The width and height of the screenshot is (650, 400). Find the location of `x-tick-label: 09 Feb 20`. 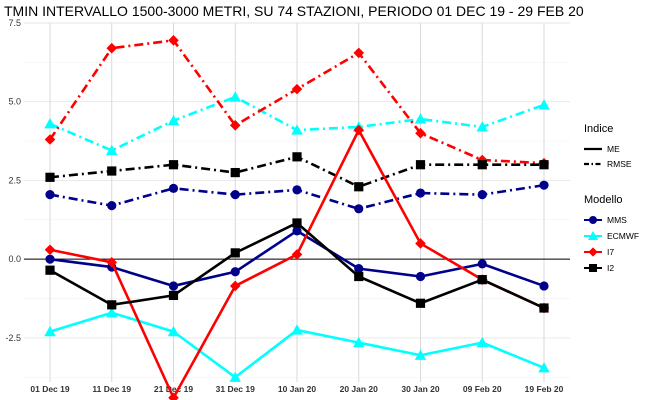

x-tick-label: 09 Feb 20 is located at coordinates (482, 389).